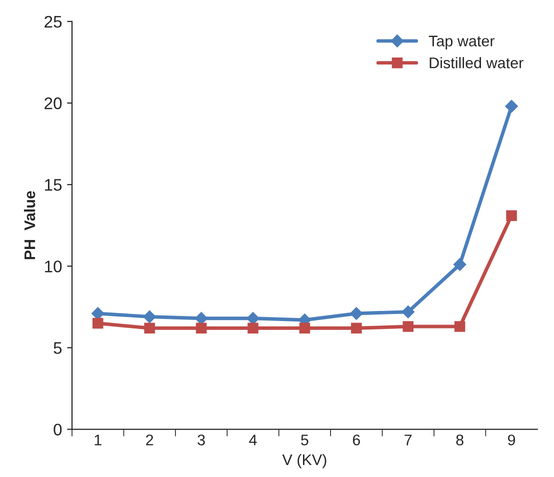 The image size is (554, 477). What do you see at coordinates (512, 440) in the screenshot?
I see `x-tick-label: 9` at bounding box center [512, 440].